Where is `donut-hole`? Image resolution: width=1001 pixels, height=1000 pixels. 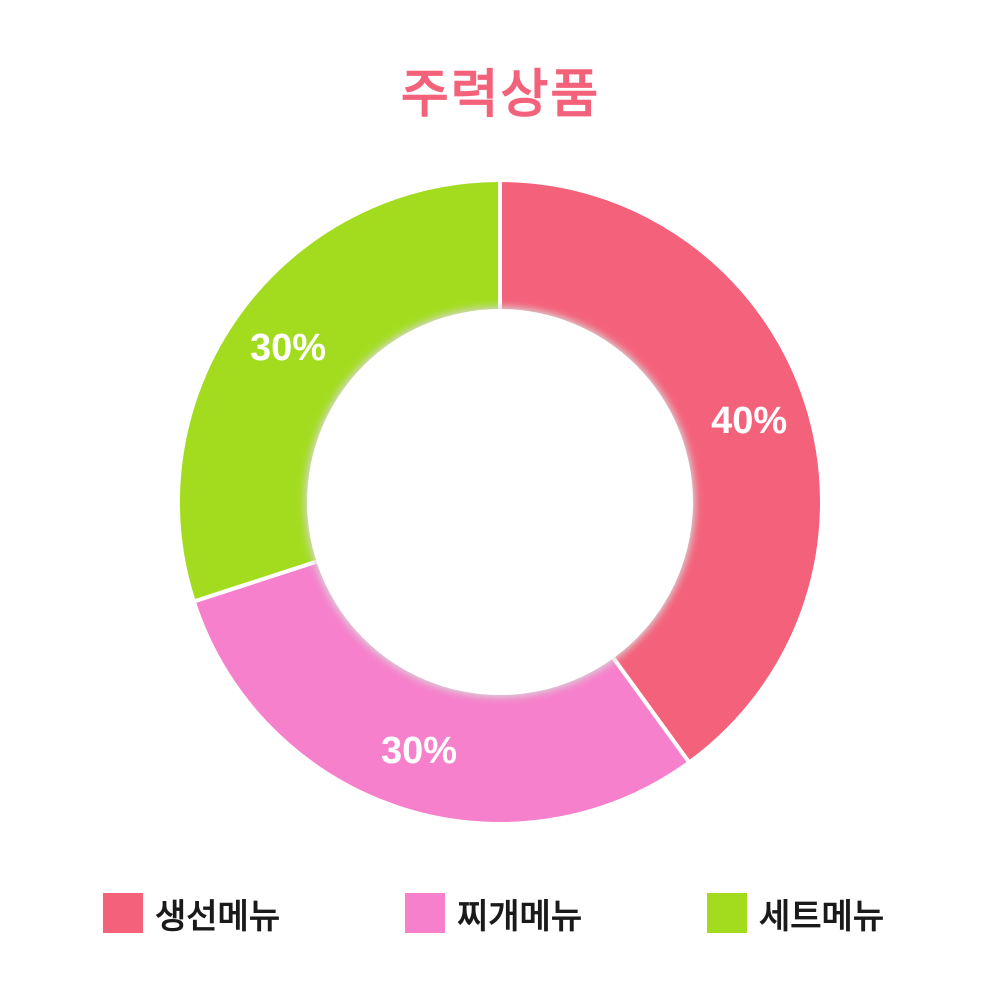 donut-hole is located at coordinates (500, 502).